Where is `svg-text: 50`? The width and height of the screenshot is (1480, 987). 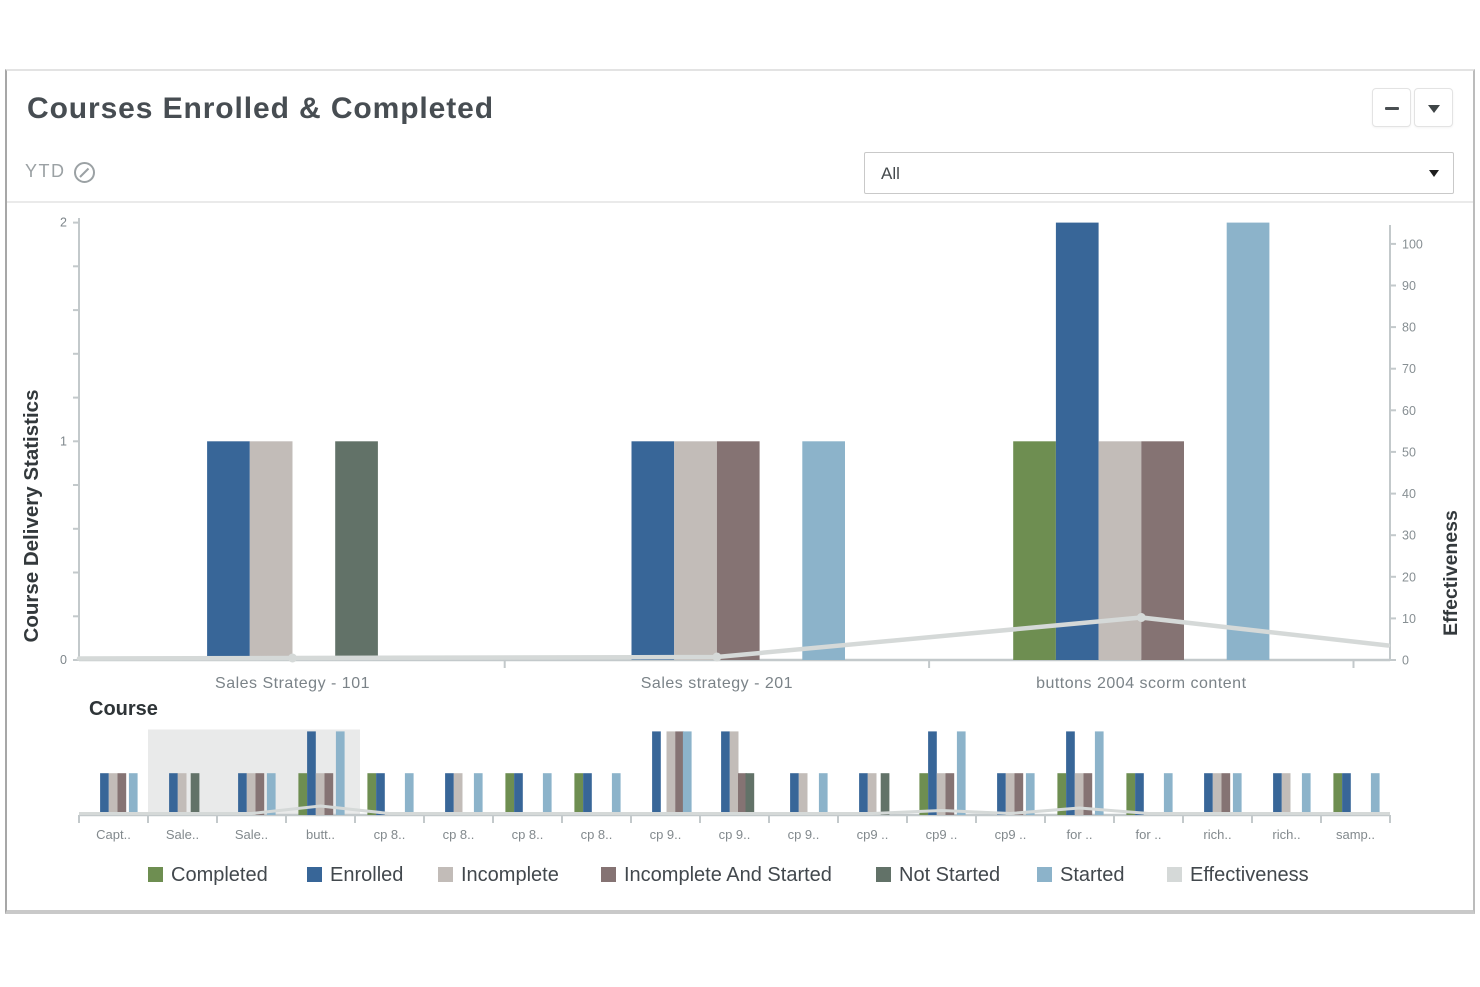
svg-text: 50 is located at coordinates (1409, 452).